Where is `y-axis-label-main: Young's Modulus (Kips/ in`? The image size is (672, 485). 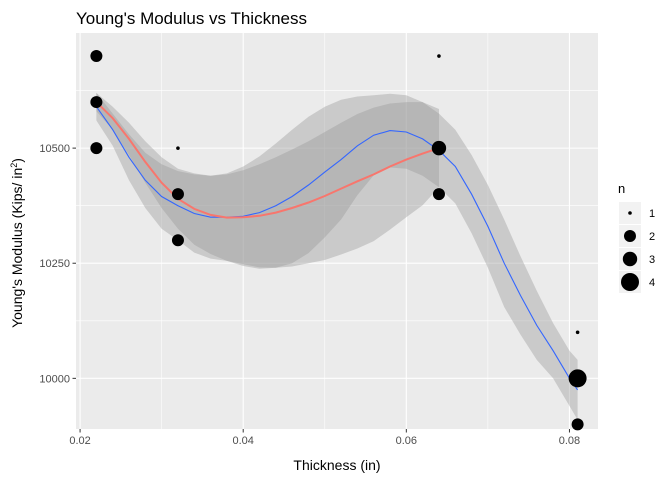
y-axis-label-main: Young's Modulus (Kips/ in is located at coordinates (17, 248).